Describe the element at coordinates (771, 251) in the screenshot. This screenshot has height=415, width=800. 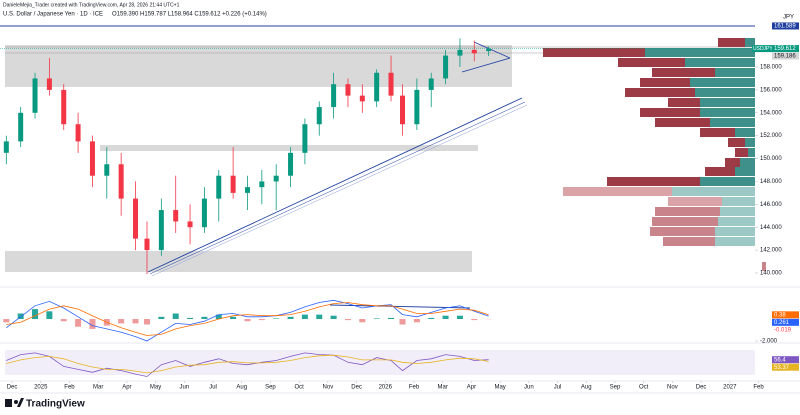
I see `y-tick-label: 142.000` at that location.